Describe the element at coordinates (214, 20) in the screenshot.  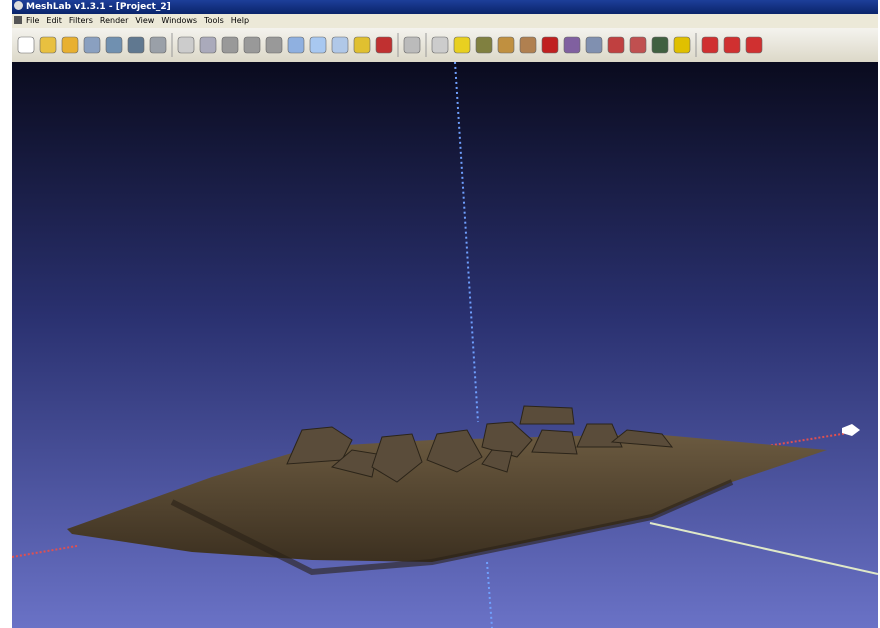
I see `menu-item: Tools` at that location.